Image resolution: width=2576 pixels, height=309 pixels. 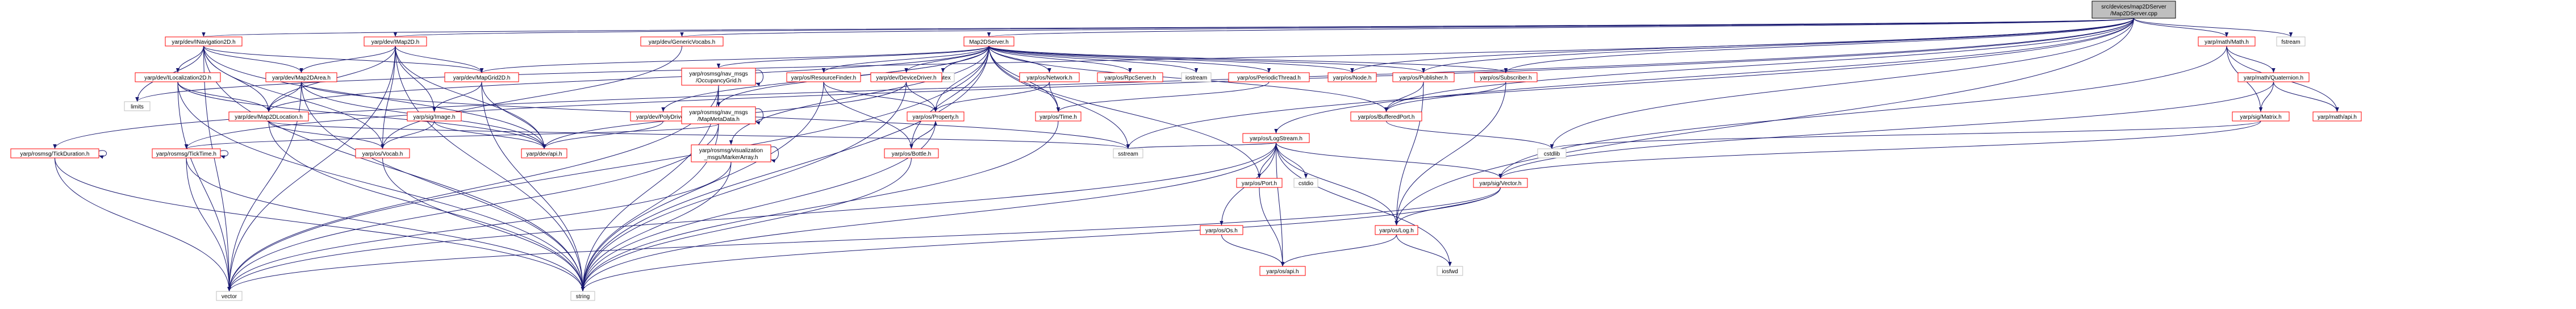 What do you see at coordinates (663, 116) in the screenshot?
I see `node-polydriver: yarp/dev/PolyDriver.h` at bounding box center [663, 116].